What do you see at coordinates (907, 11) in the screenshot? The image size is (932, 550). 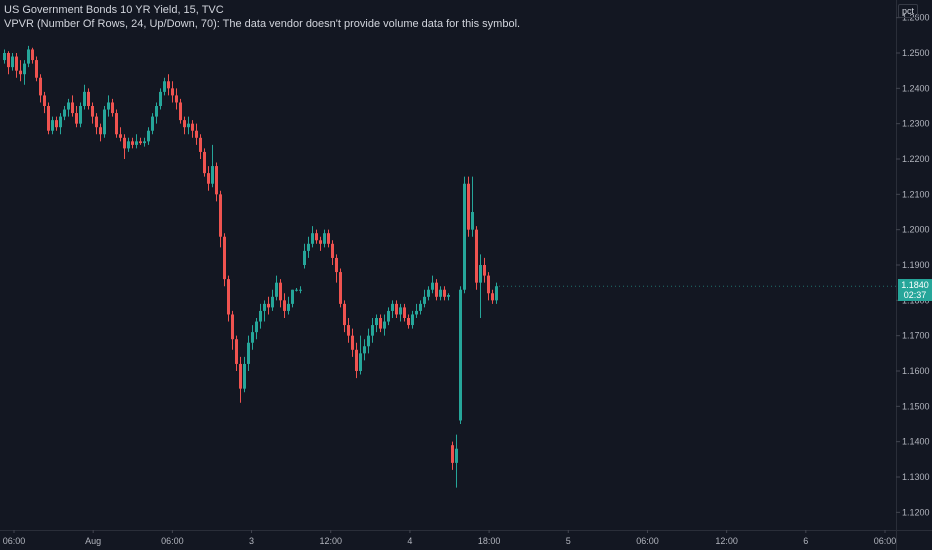 I see `unit-badge: pct` at bounding box center [907, 11].